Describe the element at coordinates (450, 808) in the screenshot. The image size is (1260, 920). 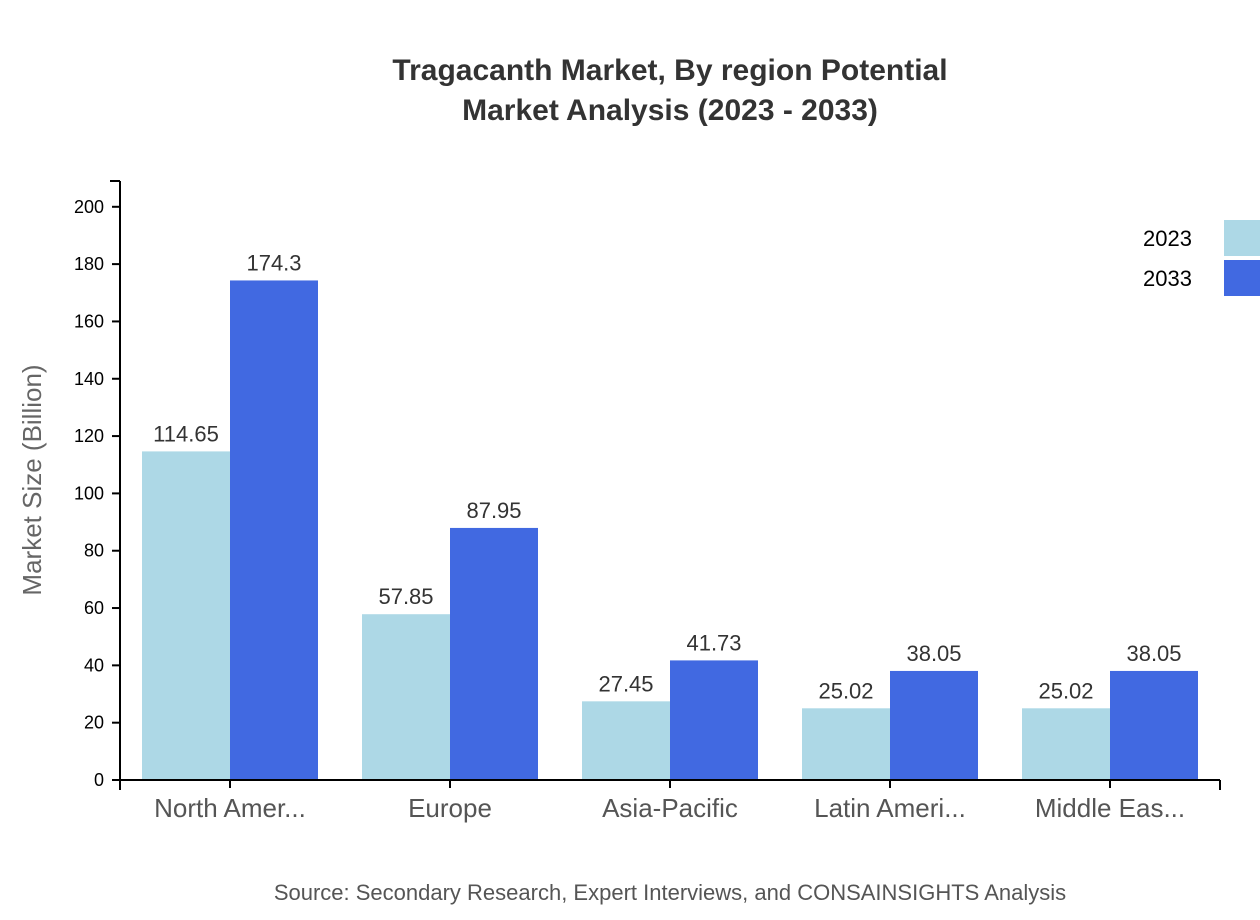
I see `x-tick-label-1: Europe` at that location.